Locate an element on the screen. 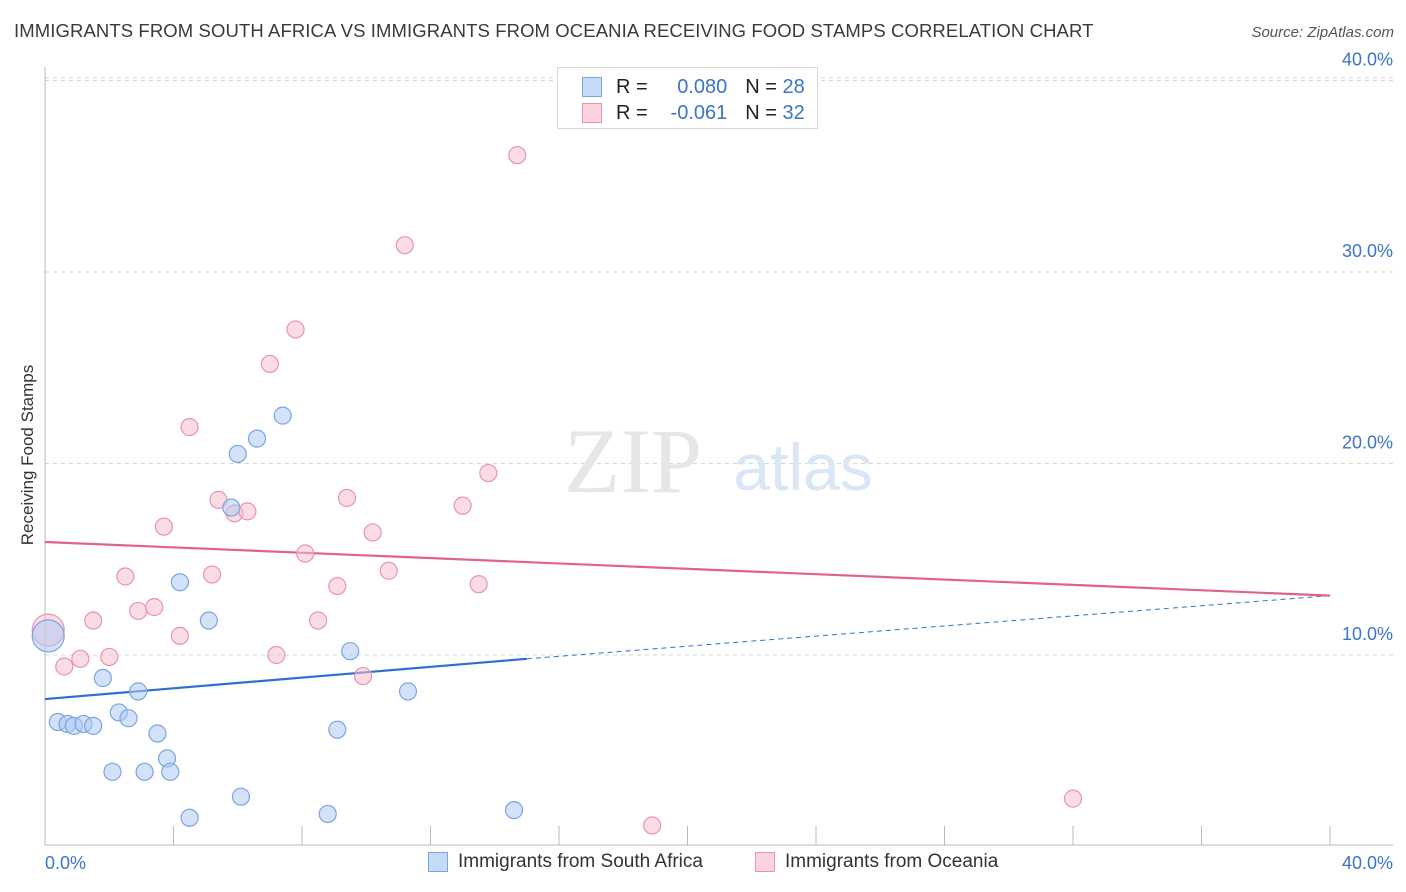 The width and height of the screenshot is (1406, 892). y-tick-label: 30.0% is located at coordinates (1367, 251).